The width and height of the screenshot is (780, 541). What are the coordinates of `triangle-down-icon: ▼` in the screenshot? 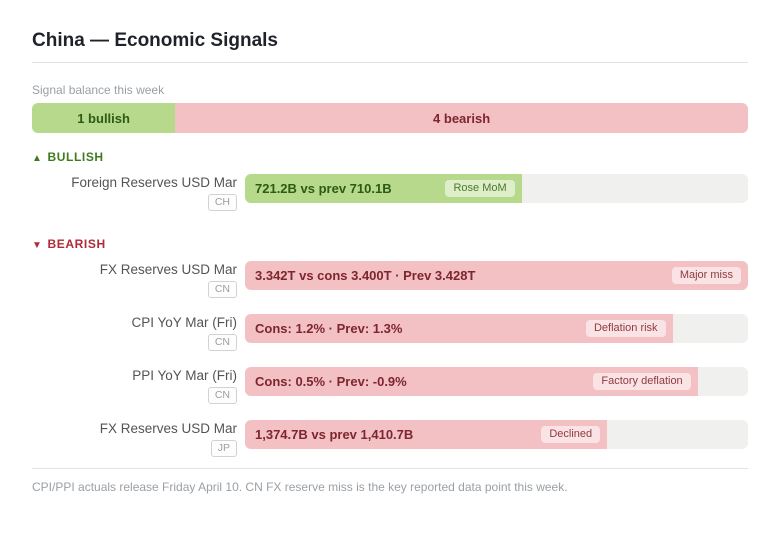 It's located at (37, 245).